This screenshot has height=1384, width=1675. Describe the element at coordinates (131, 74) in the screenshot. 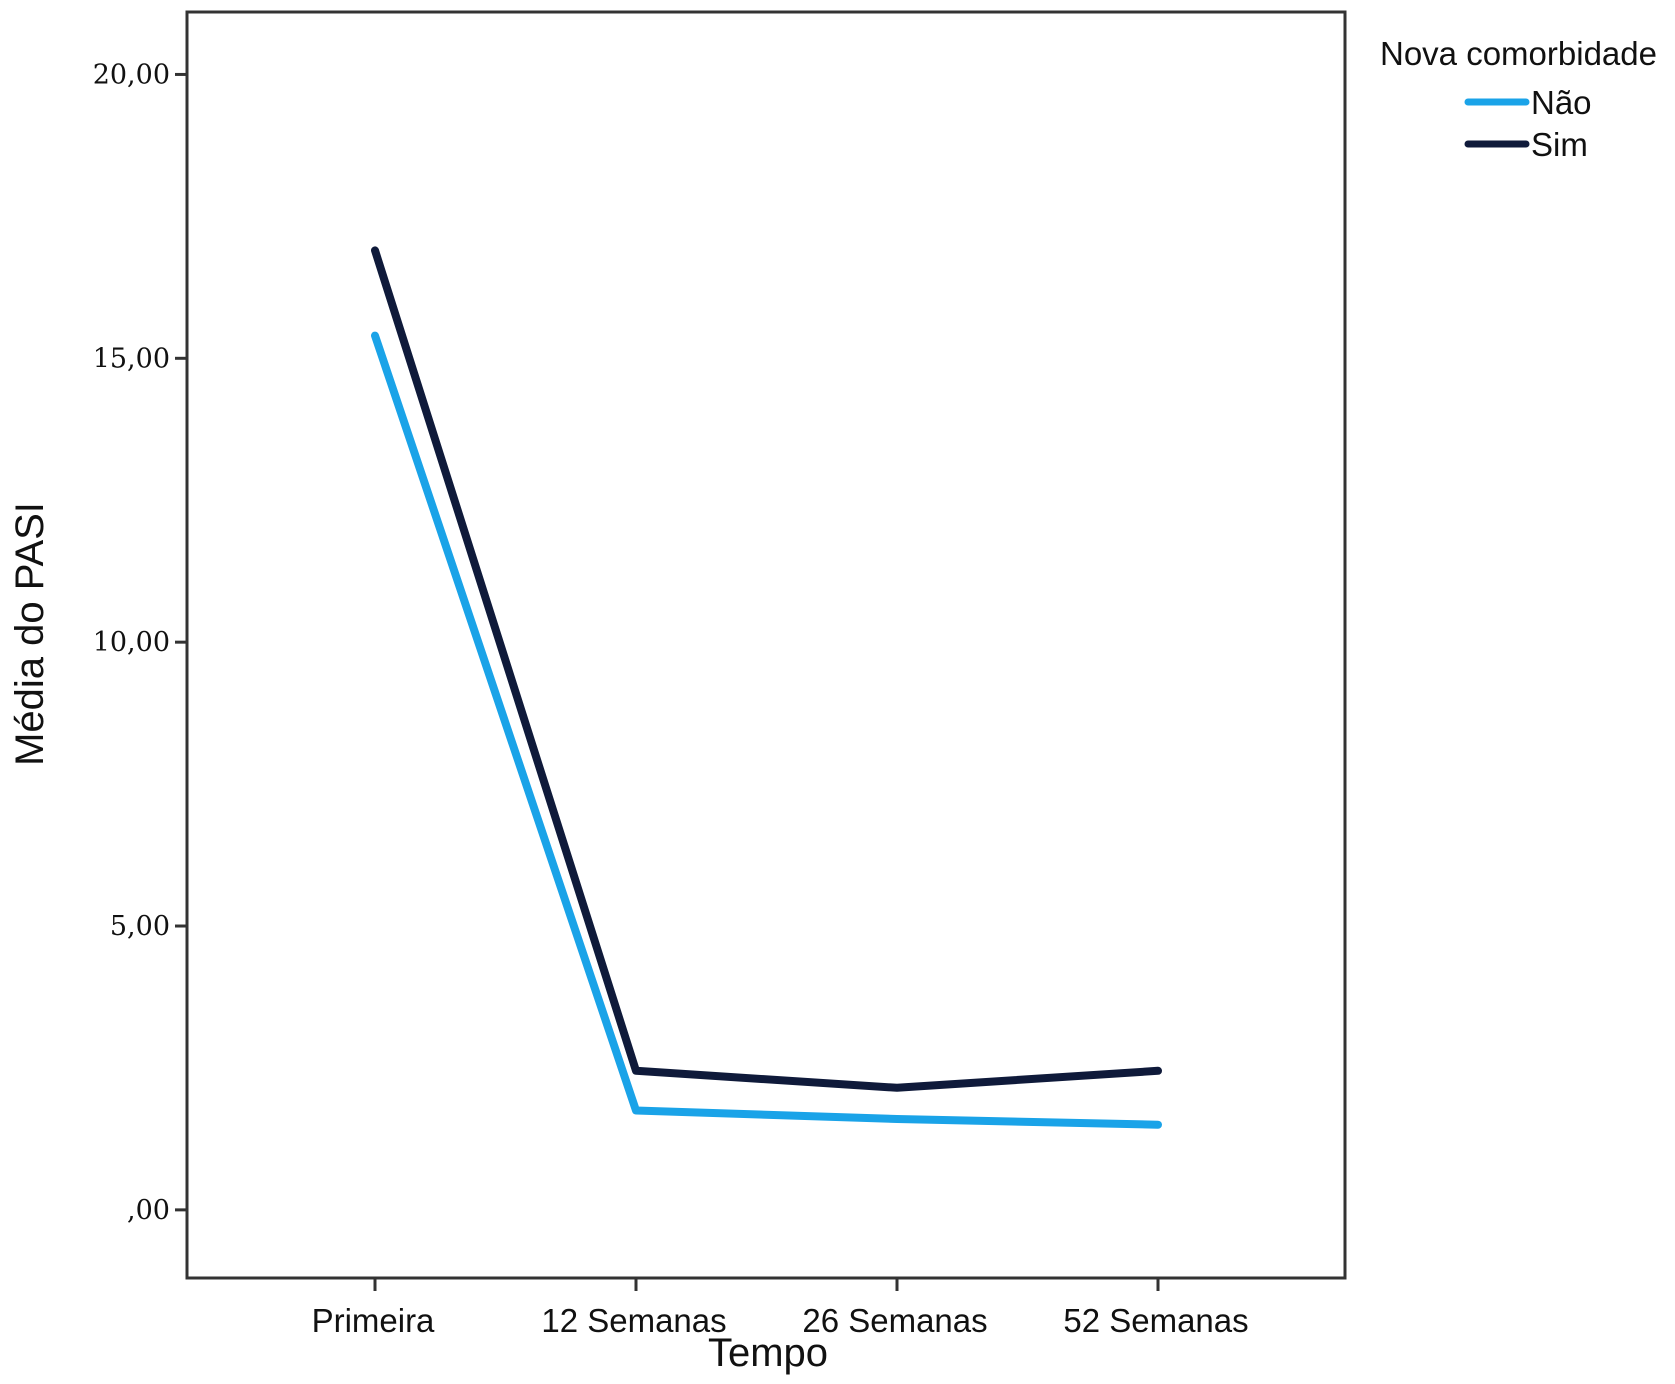

I see `y-tick-label: 20,00` at that location.